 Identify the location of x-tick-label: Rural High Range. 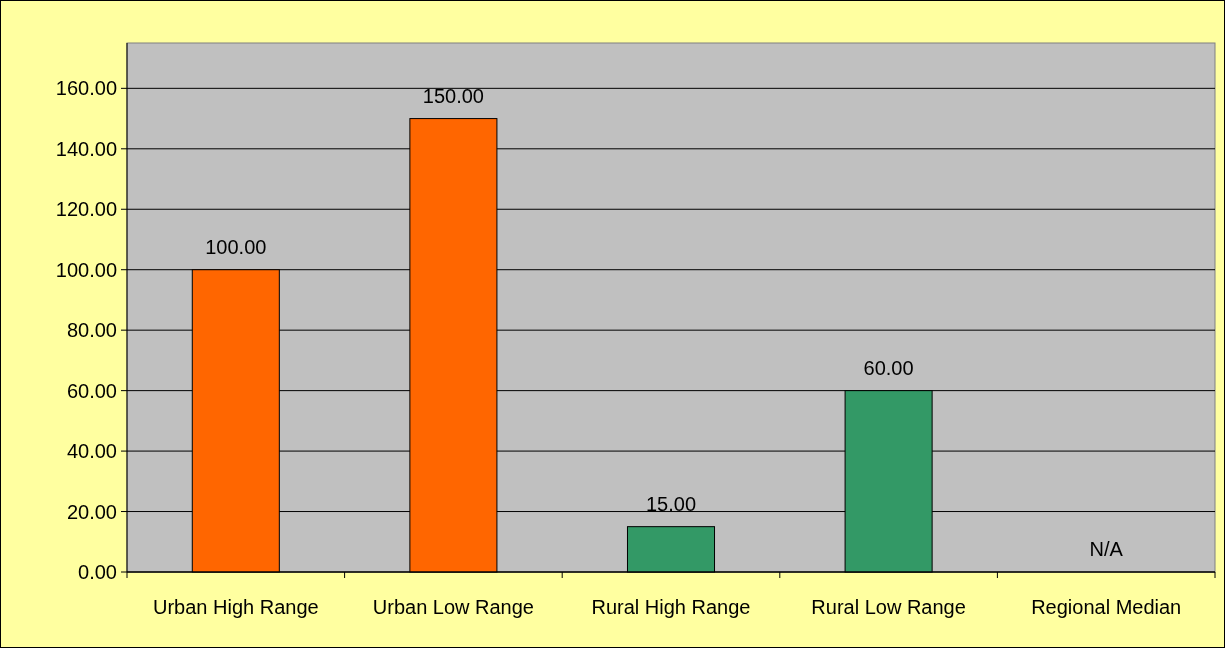
(671, 607).